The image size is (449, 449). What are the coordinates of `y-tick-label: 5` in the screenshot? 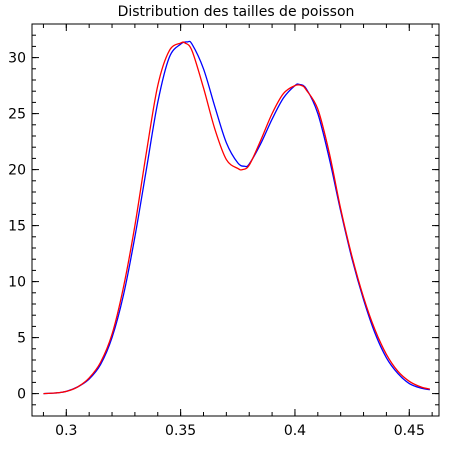 It's located at (21, 339).